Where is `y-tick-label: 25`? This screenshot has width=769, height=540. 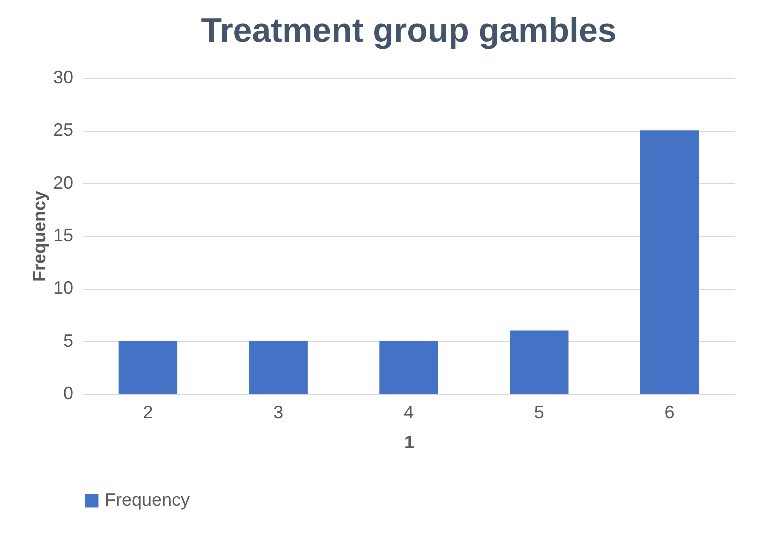 y-tick-label: 25 is located at coordinates (63, 130).